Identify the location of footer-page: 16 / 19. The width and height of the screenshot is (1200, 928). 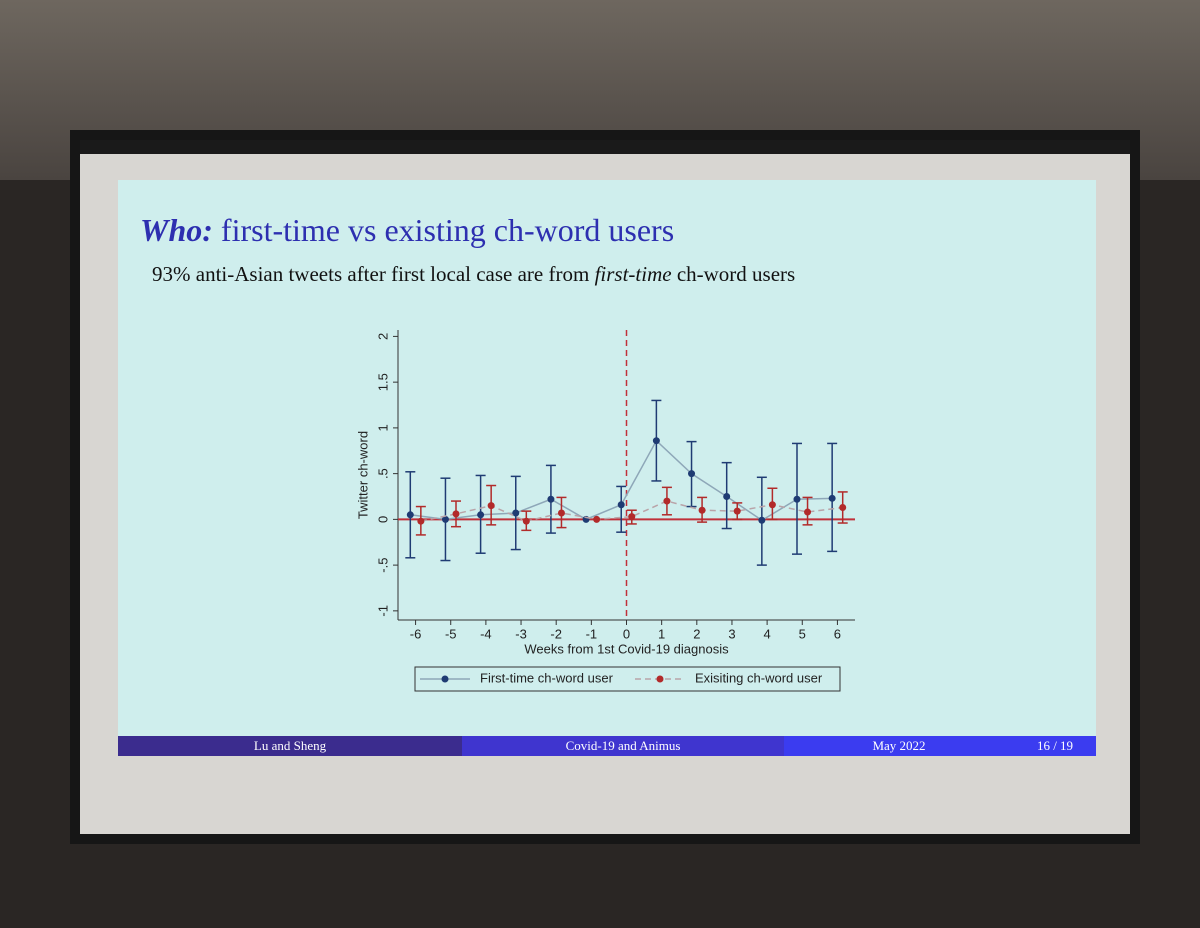
(1055, 746).